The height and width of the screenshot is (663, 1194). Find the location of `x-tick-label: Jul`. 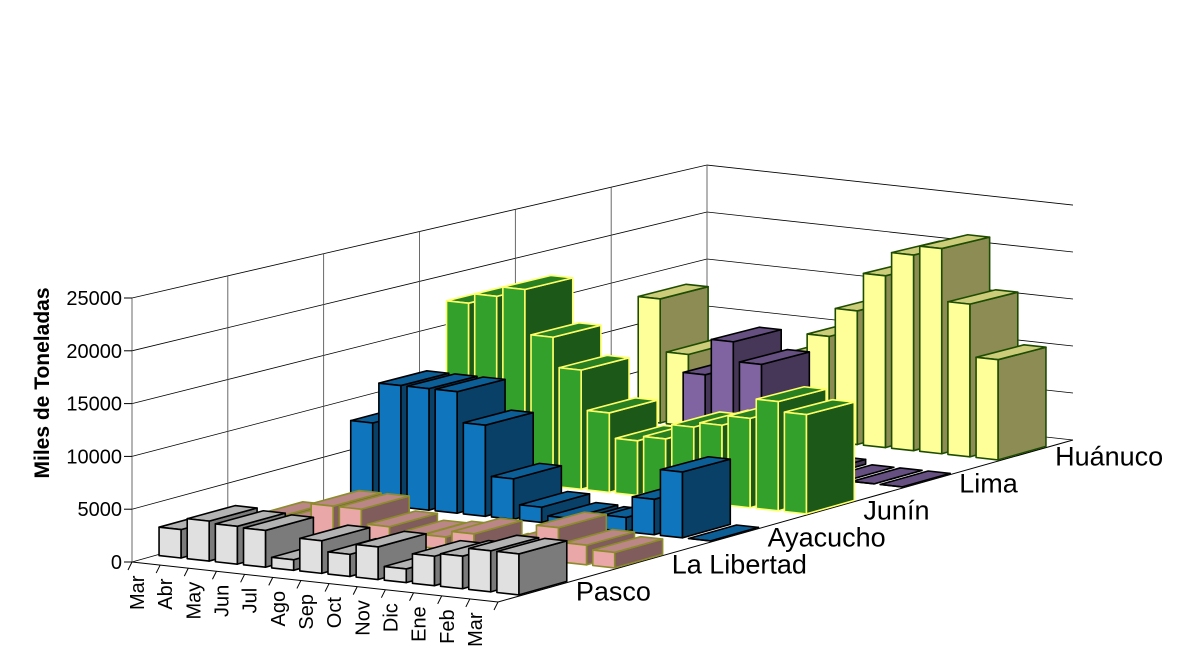

x-tick-label: Jul is located at coordinates (251, 601).